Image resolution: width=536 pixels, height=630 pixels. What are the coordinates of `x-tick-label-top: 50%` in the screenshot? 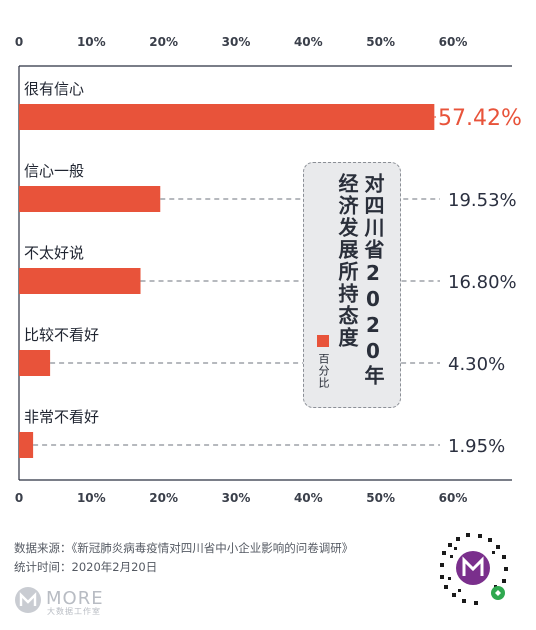 It's located at (380, 42).